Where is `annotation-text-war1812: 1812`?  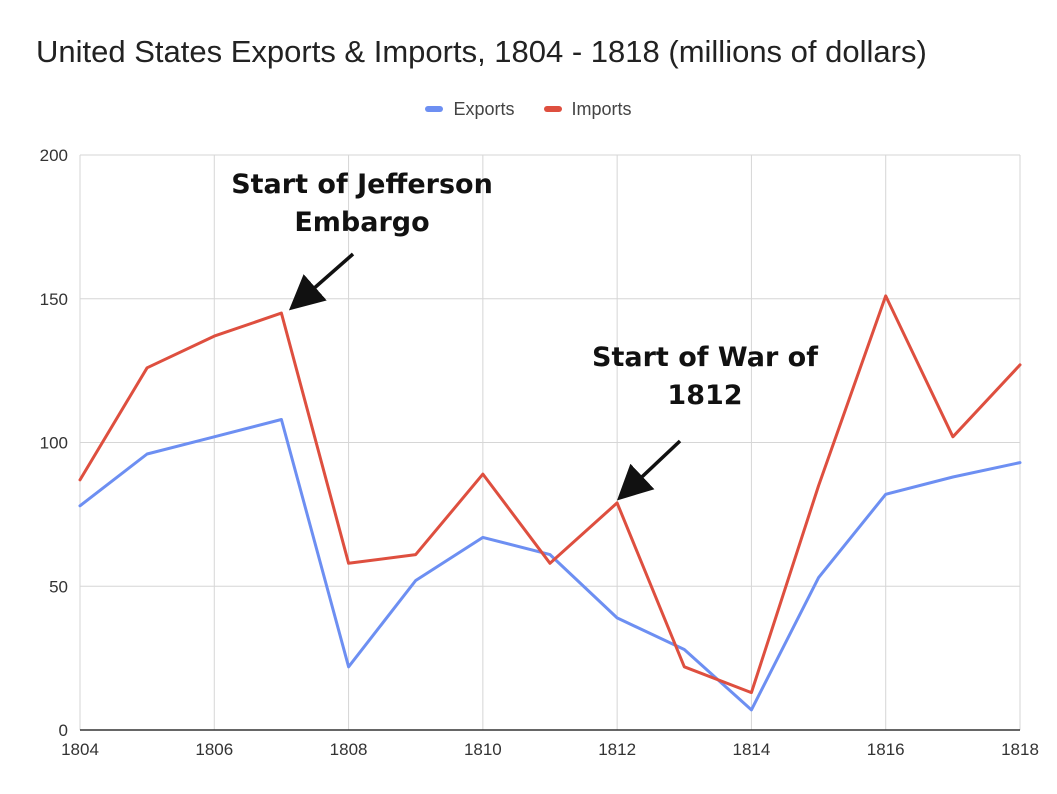 annotation-text-war1812: 1812 is located at coordinates (704, 395).